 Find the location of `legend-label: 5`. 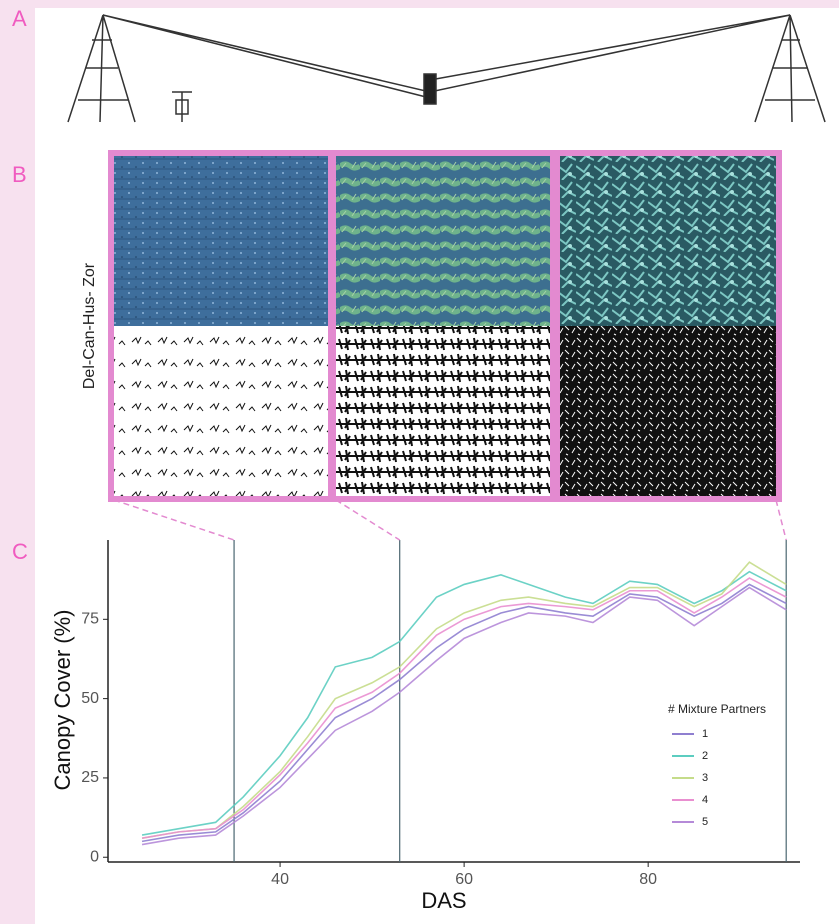

legend-label: 5 is located at coordinates (705, 822).